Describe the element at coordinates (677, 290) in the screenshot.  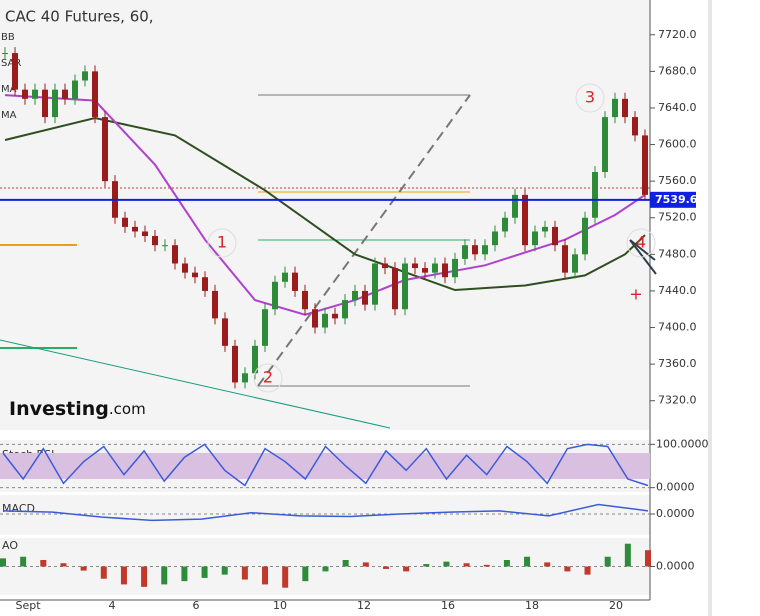
I see `y-tick-label: 7440.0` at that location.